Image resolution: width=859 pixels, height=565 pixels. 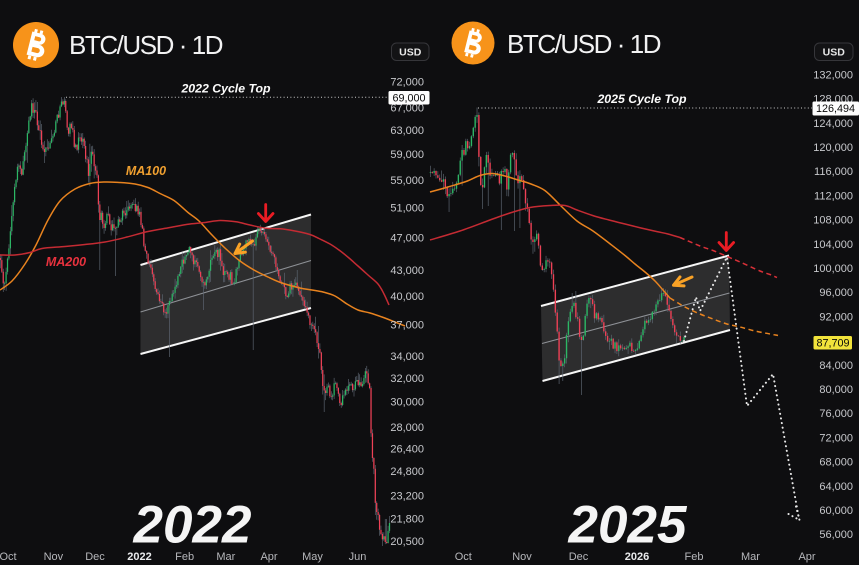 What do you see at coordinates (407, 181) in the screenshot?
I see `svg-text: 55,000` at bounding box center [407, 181].